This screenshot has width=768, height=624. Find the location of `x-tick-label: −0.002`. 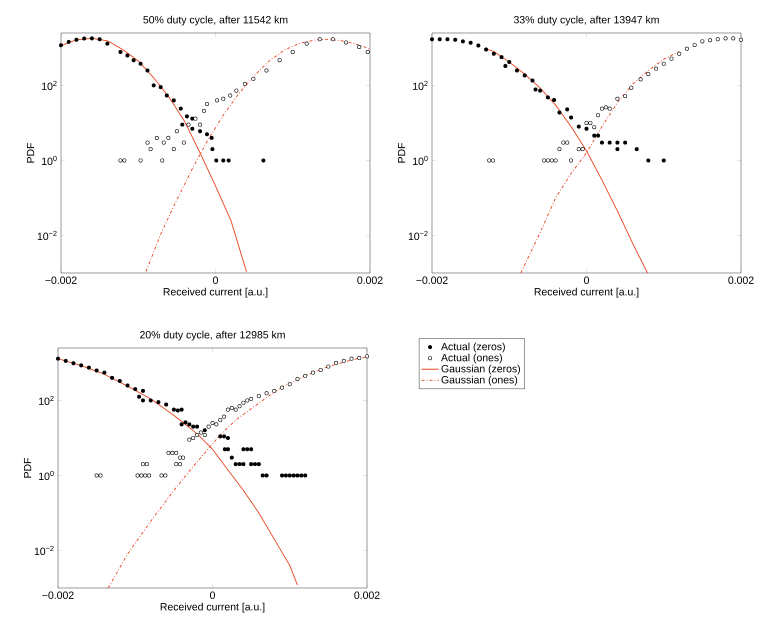

x-tick-label: −0.002 is located at coordinates (58, 595).